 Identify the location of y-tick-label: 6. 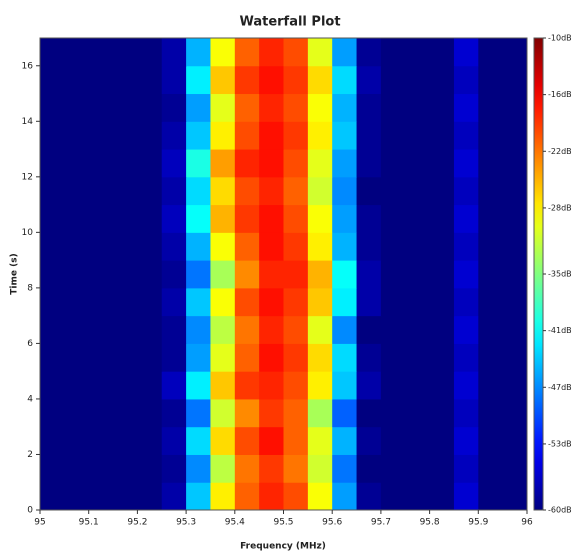
(30, 344).